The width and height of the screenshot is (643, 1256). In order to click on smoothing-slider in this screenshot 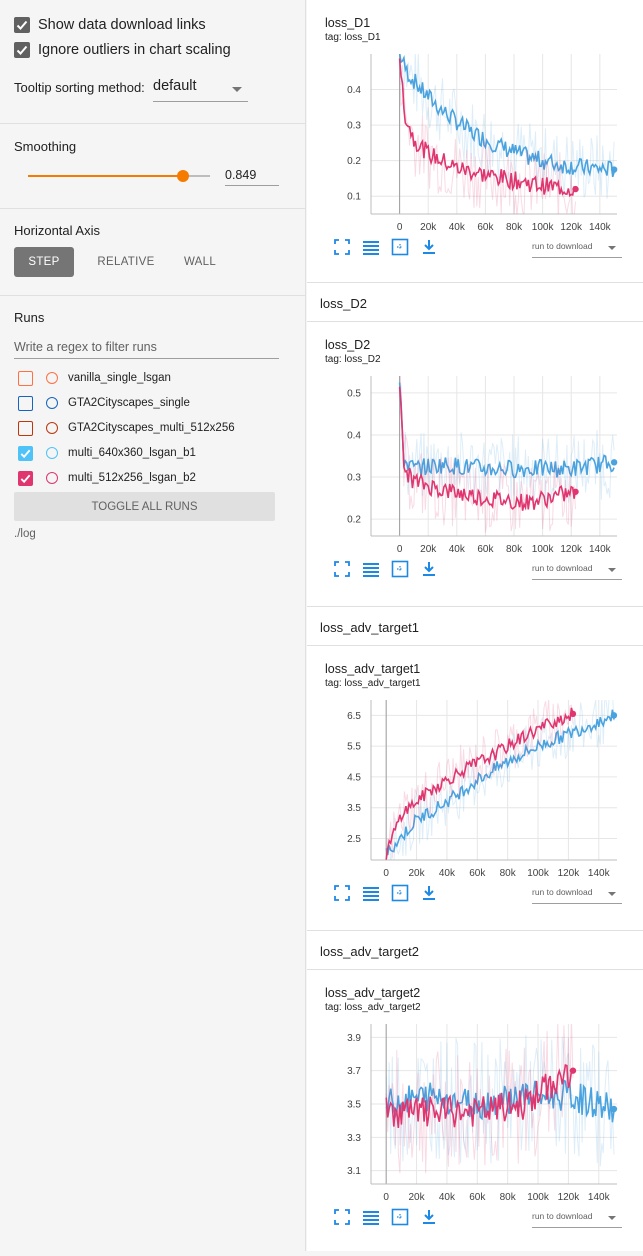, I will do `click(119, 176)`.